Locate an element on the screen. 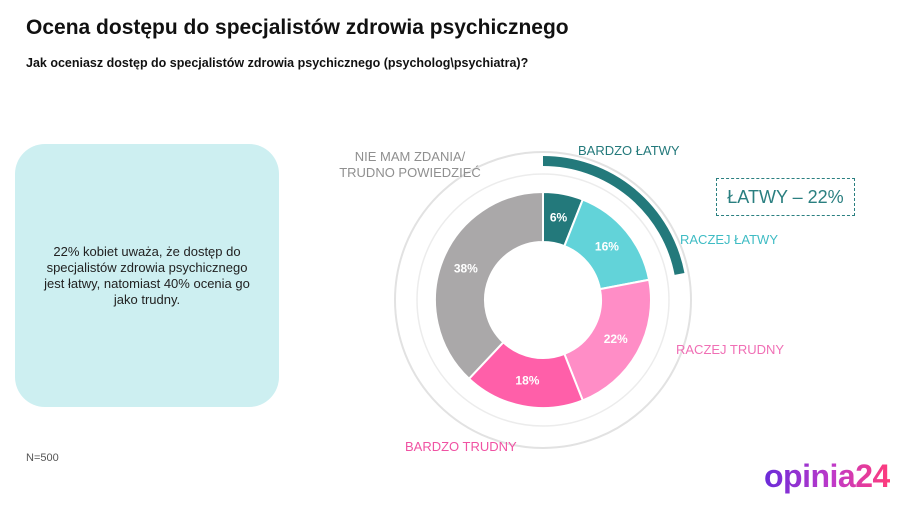  outer-ring is located at coordinates (543, 300).